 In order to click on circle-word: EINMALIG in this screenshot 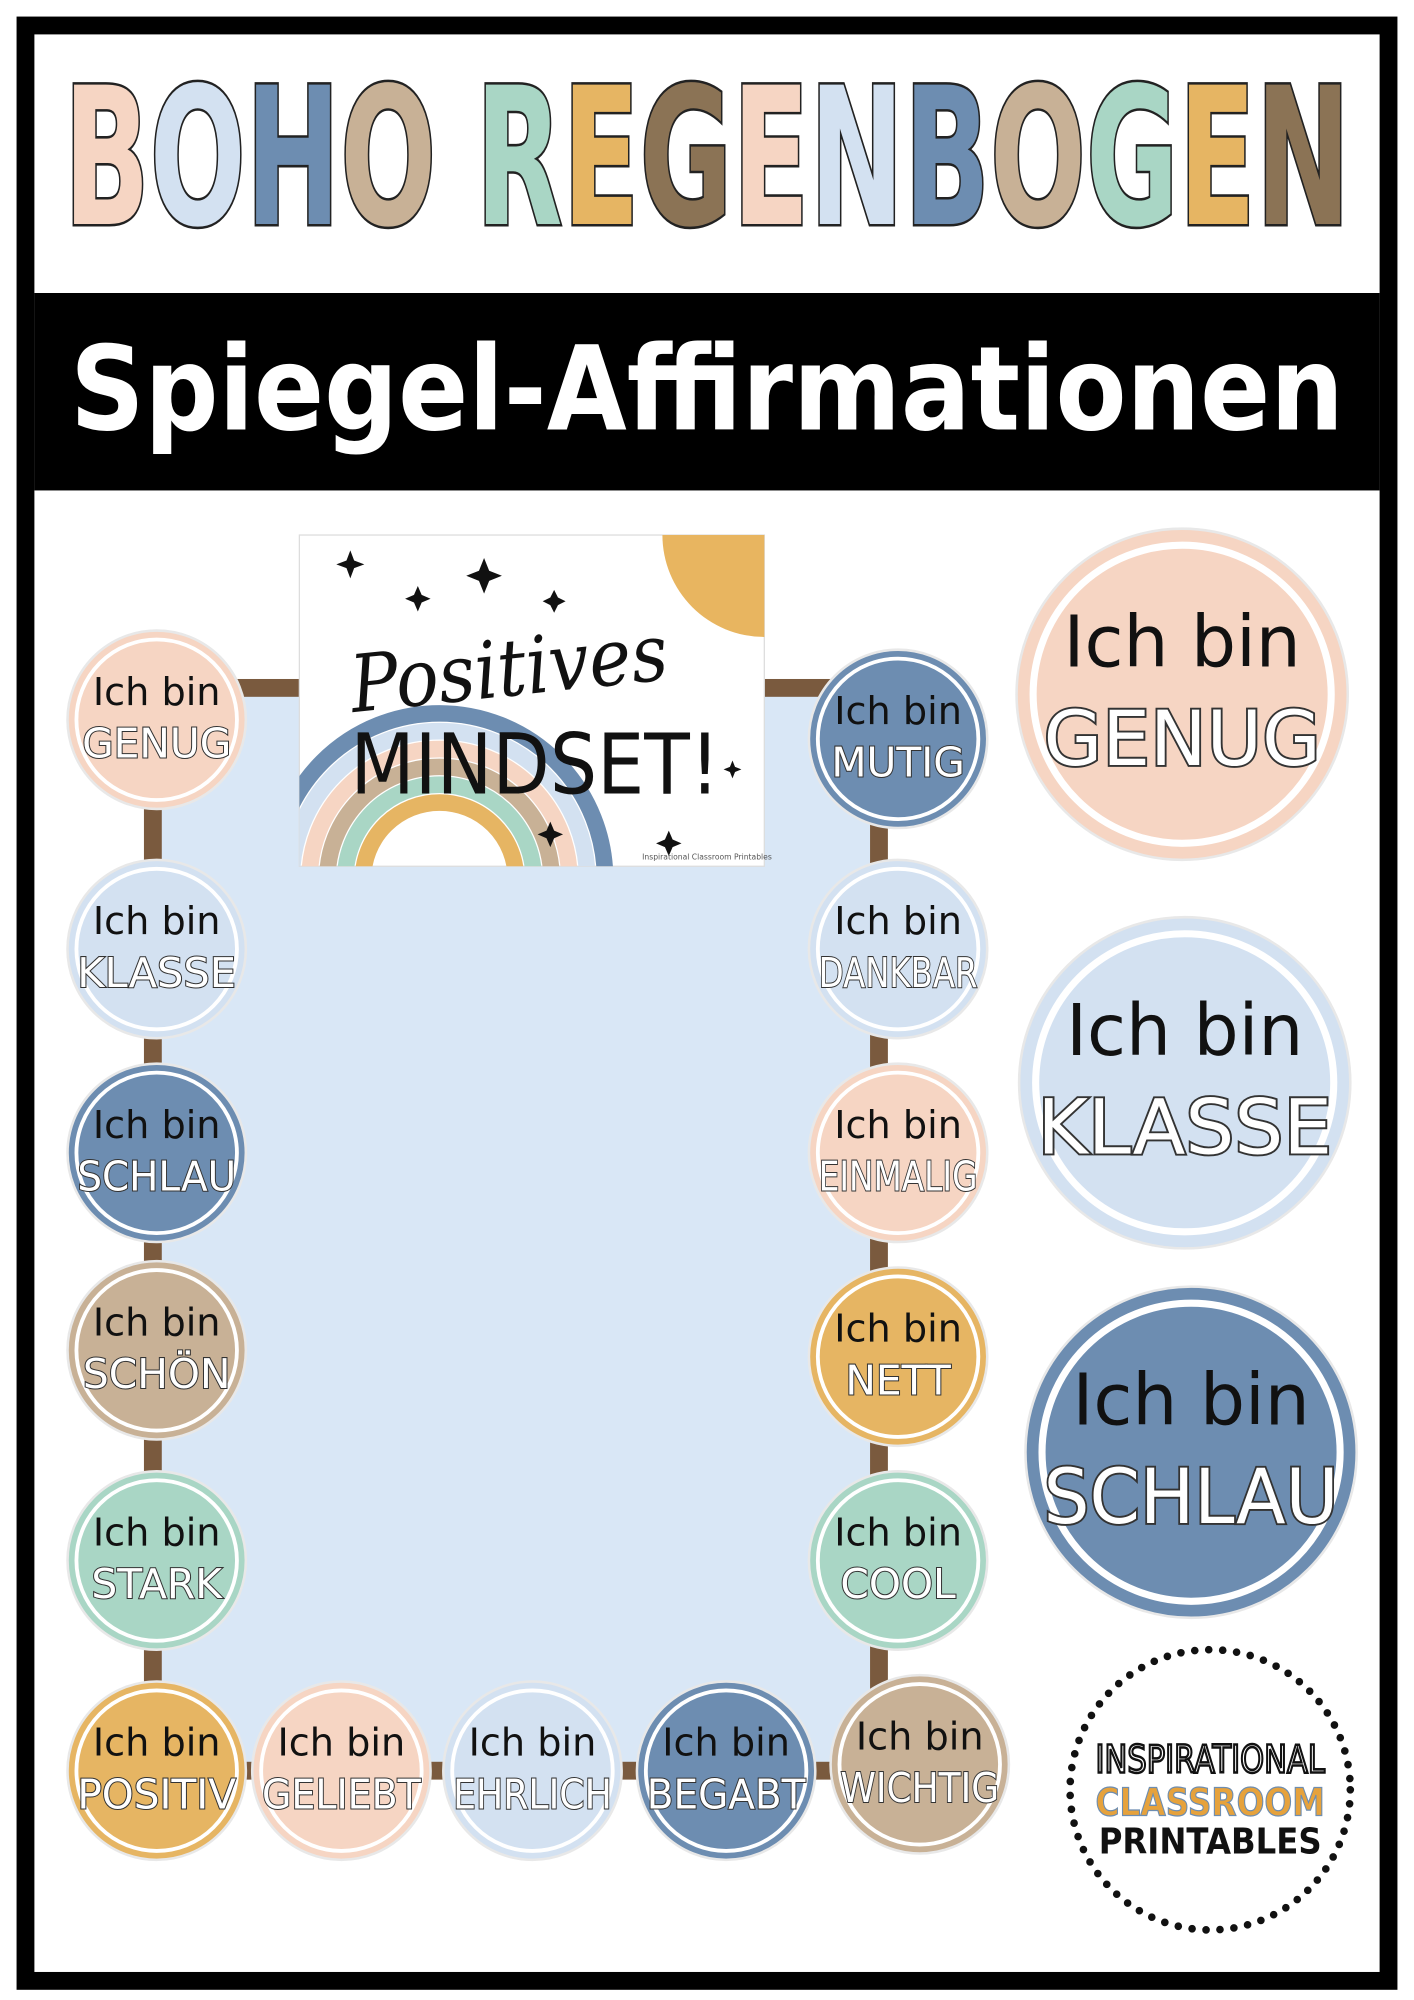, I will do `click(898, 1177)`.